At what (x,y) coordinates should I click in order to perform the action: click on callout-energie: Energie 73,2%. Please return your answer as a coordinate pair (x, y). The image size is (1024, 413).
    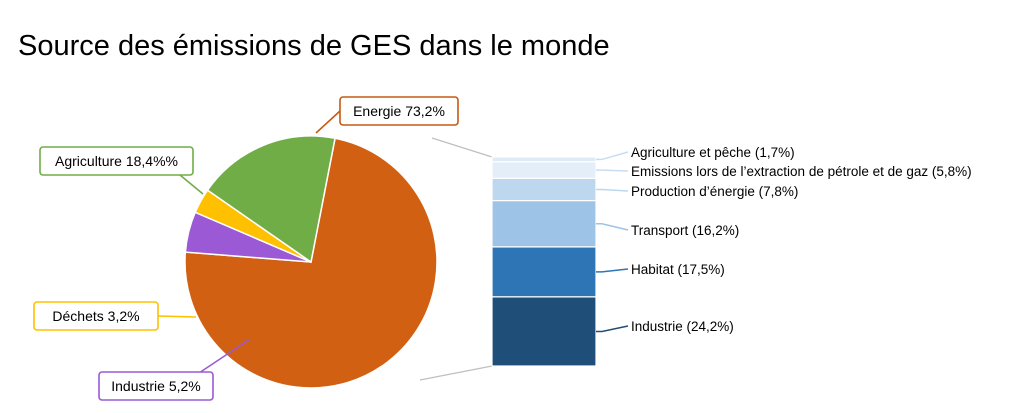
    Looking at the image, I should click on (387, 115).